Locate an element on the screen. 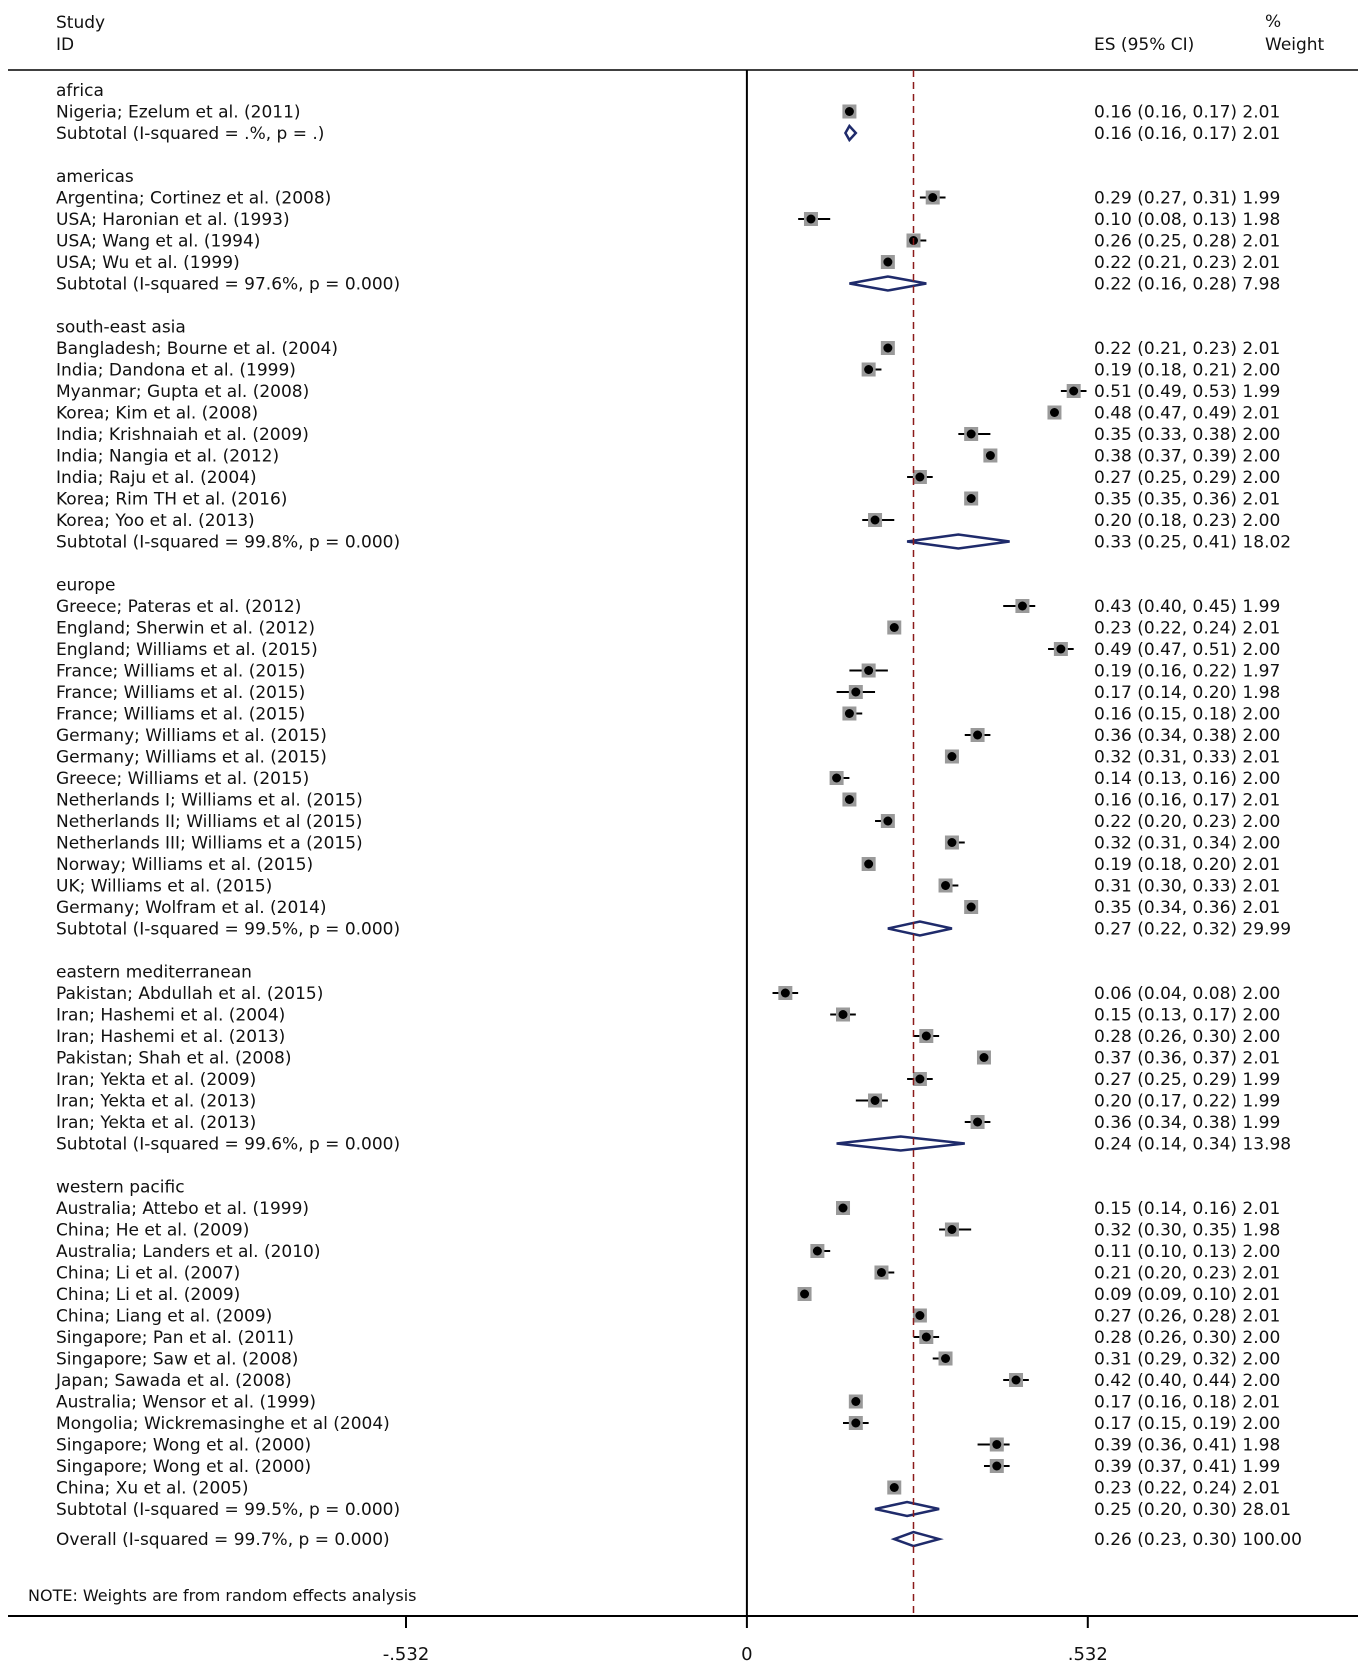 This screenshot has width=1362, height=1667. study-label: Norway; Williams et al. (2015) is located at coordinates (184, 865).